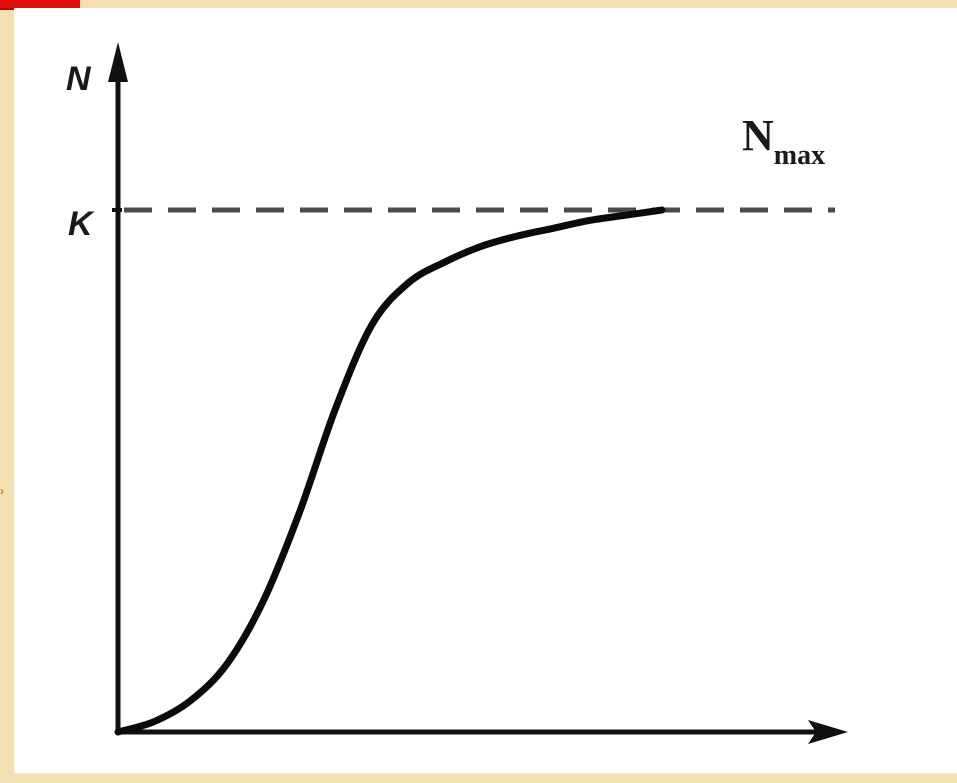 The image size is (957, 783). Describe the element at coordinates (79, 79) in the screenshot. I see `y-axis-label: N` at that location.